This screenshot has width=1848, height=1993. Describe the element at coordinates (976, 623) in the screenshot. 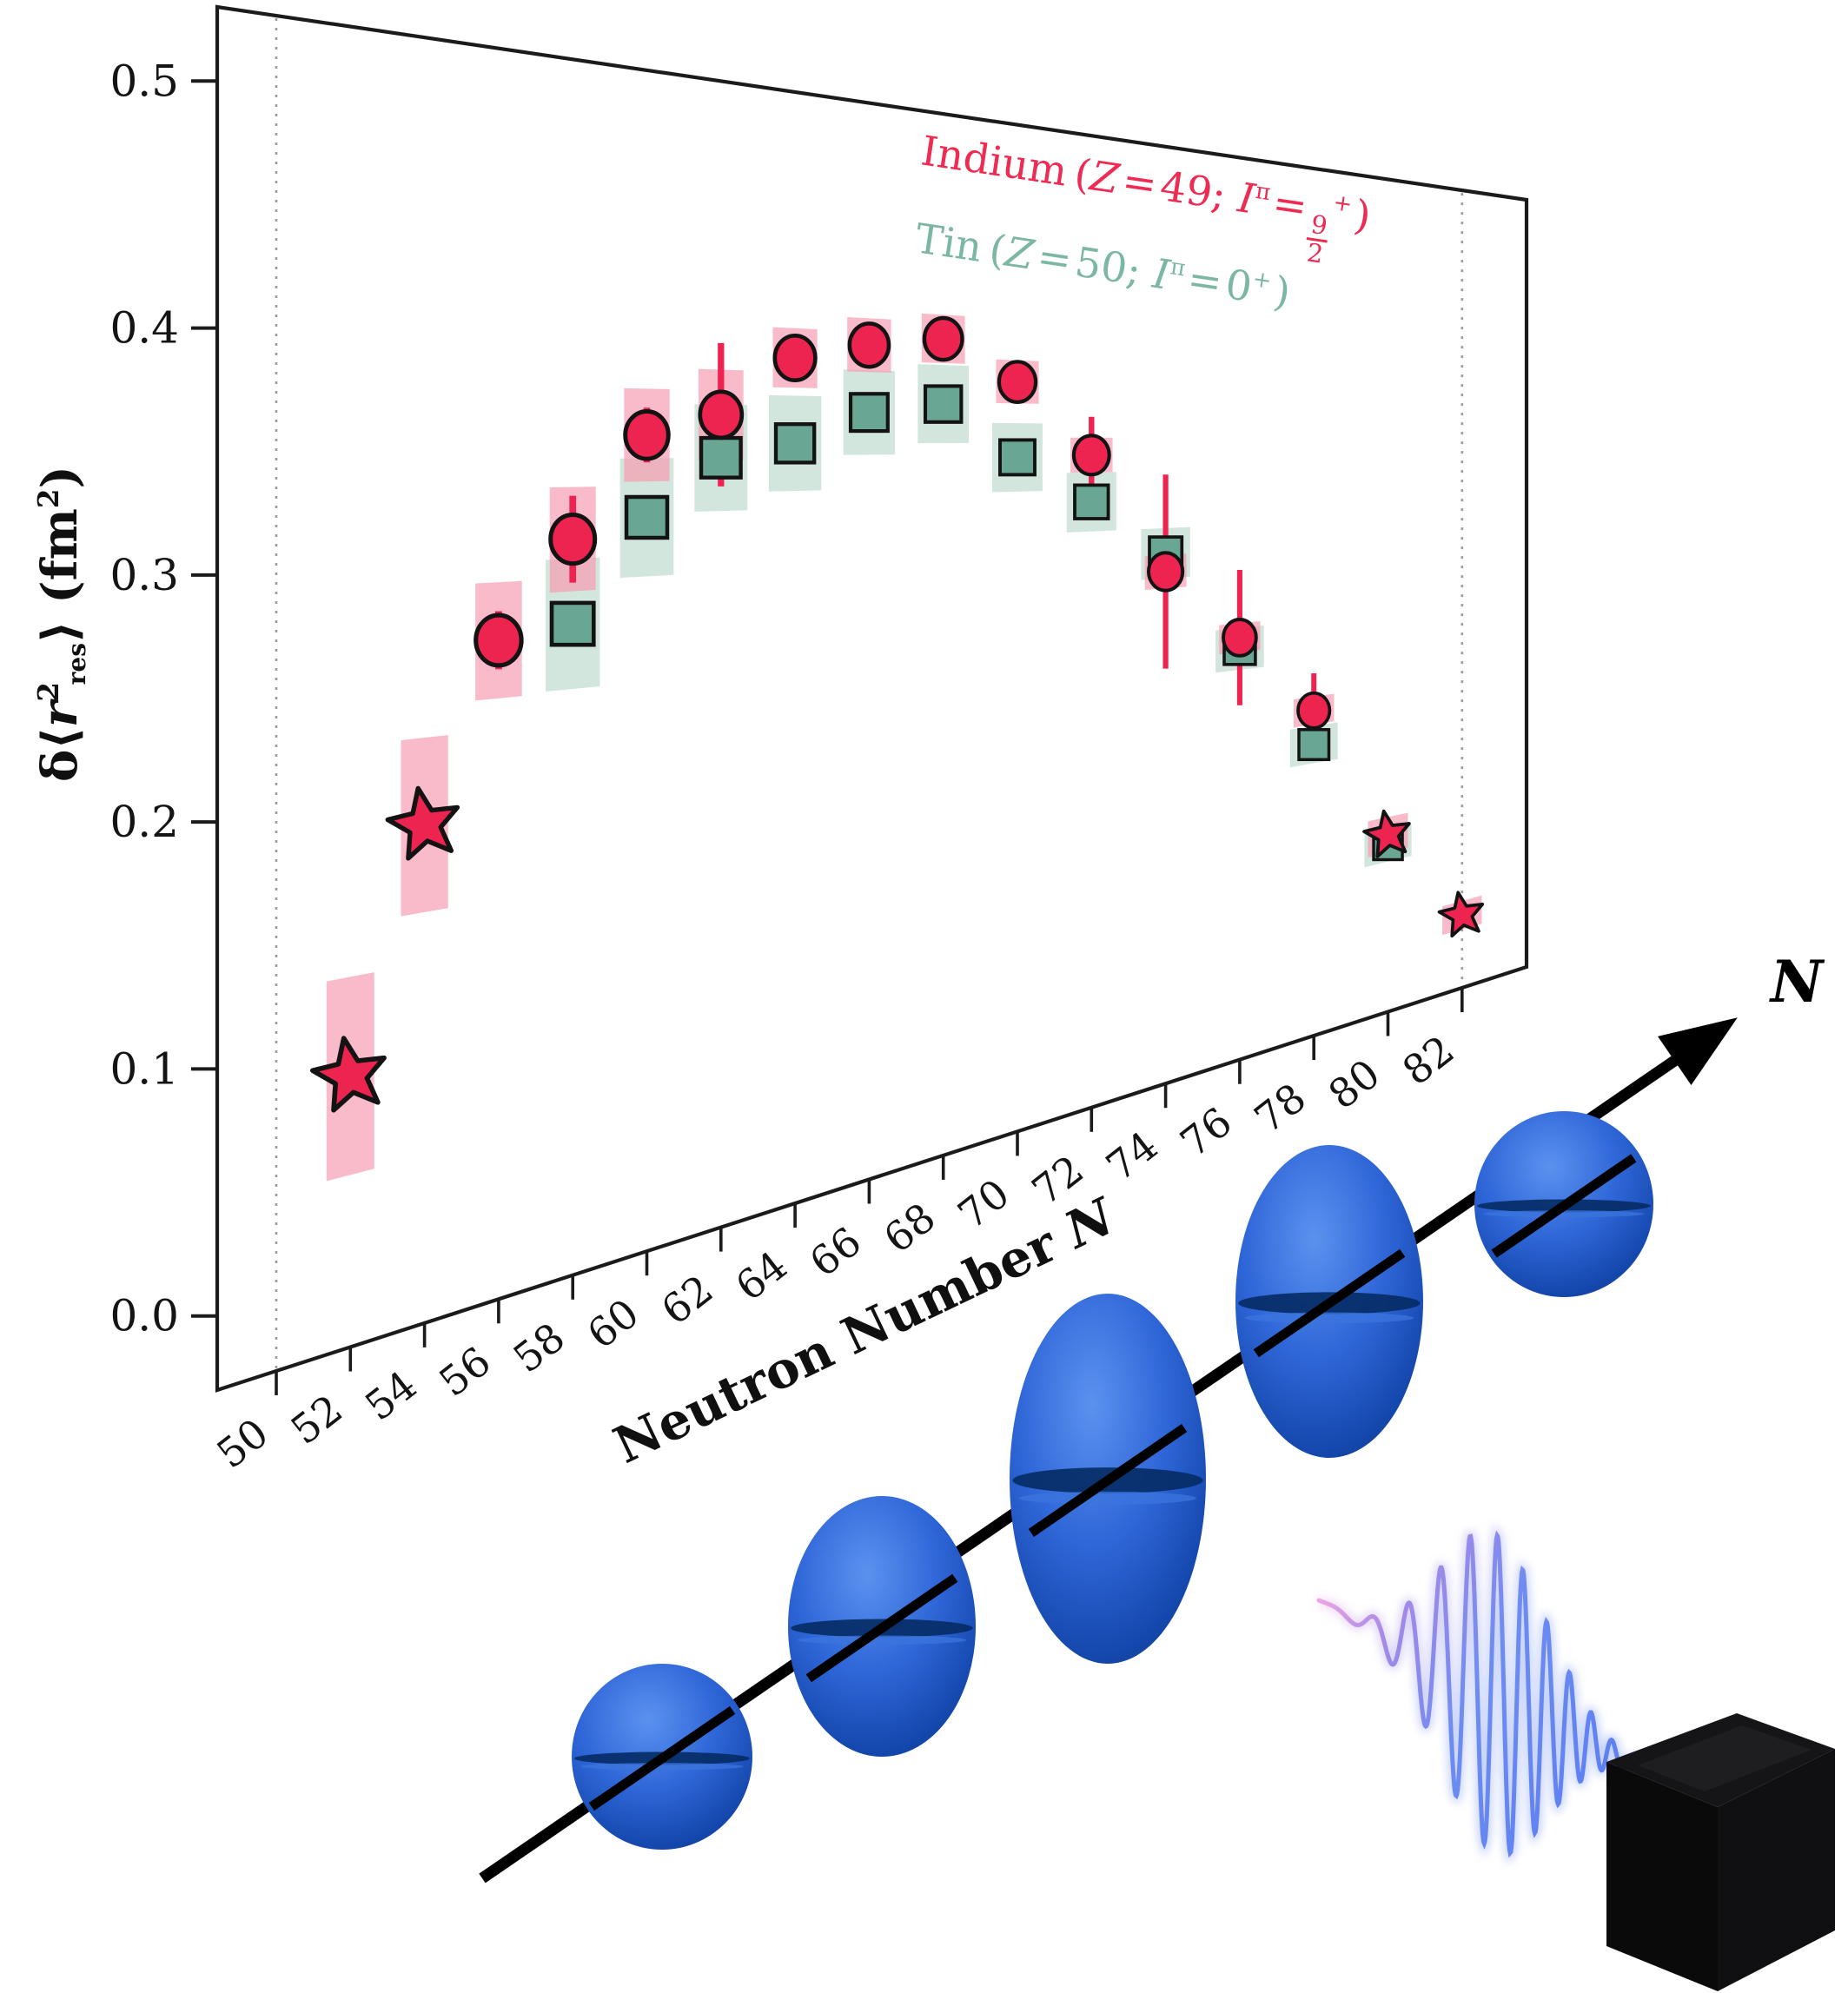

I see `series-tin` at that location.